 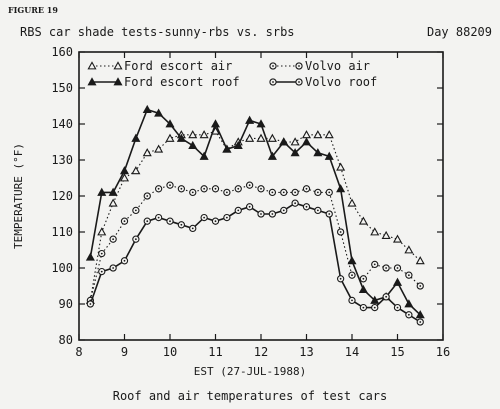 What do you see at coordinates (163, 82) in the screenshot?
I see `legend-item: Ford escort roof` at bounding box center [163, 82].